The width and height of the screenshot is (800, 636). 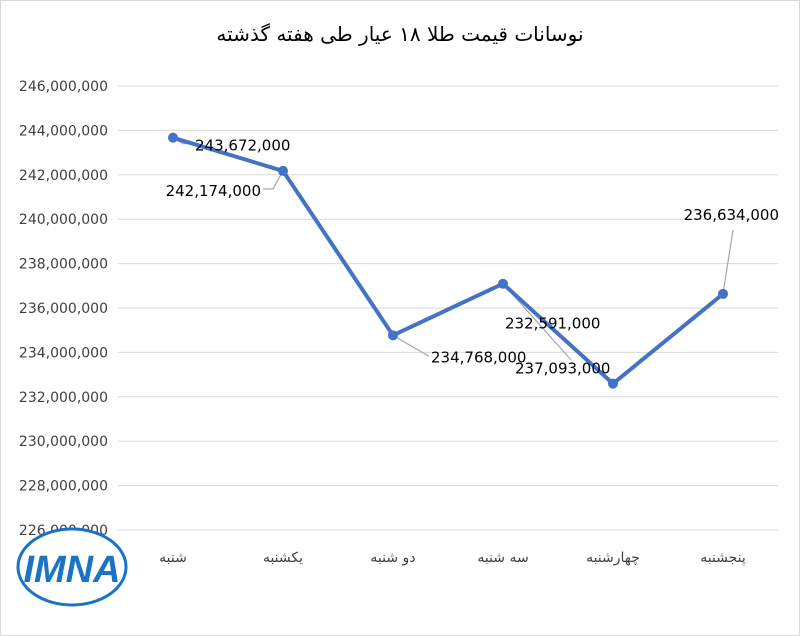 I want to click on y-tick-label: 236,000,000, so click(x=63, y=309).